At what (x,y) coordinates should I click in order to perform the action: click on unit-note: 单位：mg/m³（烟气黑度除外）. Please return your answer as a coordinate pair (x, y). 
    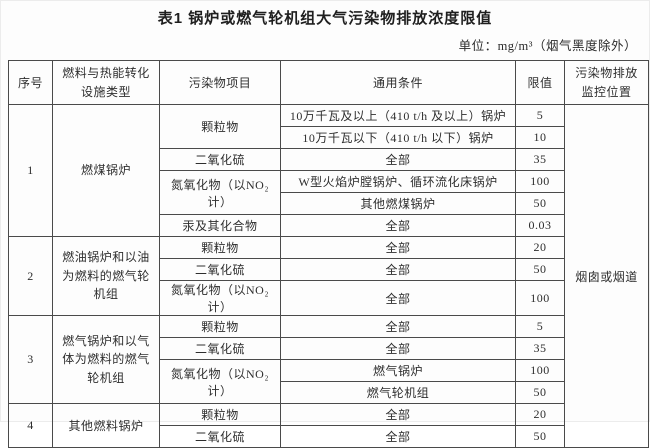
    Looking at the image, I should click on (547, 46).